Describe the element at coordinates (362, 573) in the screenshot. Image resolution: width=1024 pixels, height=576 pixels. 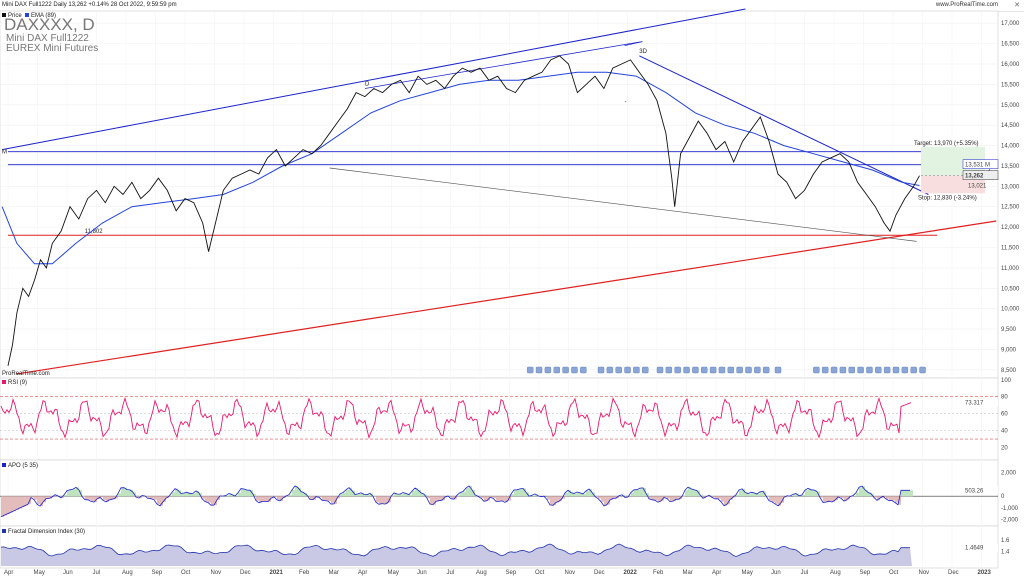
I see `x-tick-label: Apr` at that location.